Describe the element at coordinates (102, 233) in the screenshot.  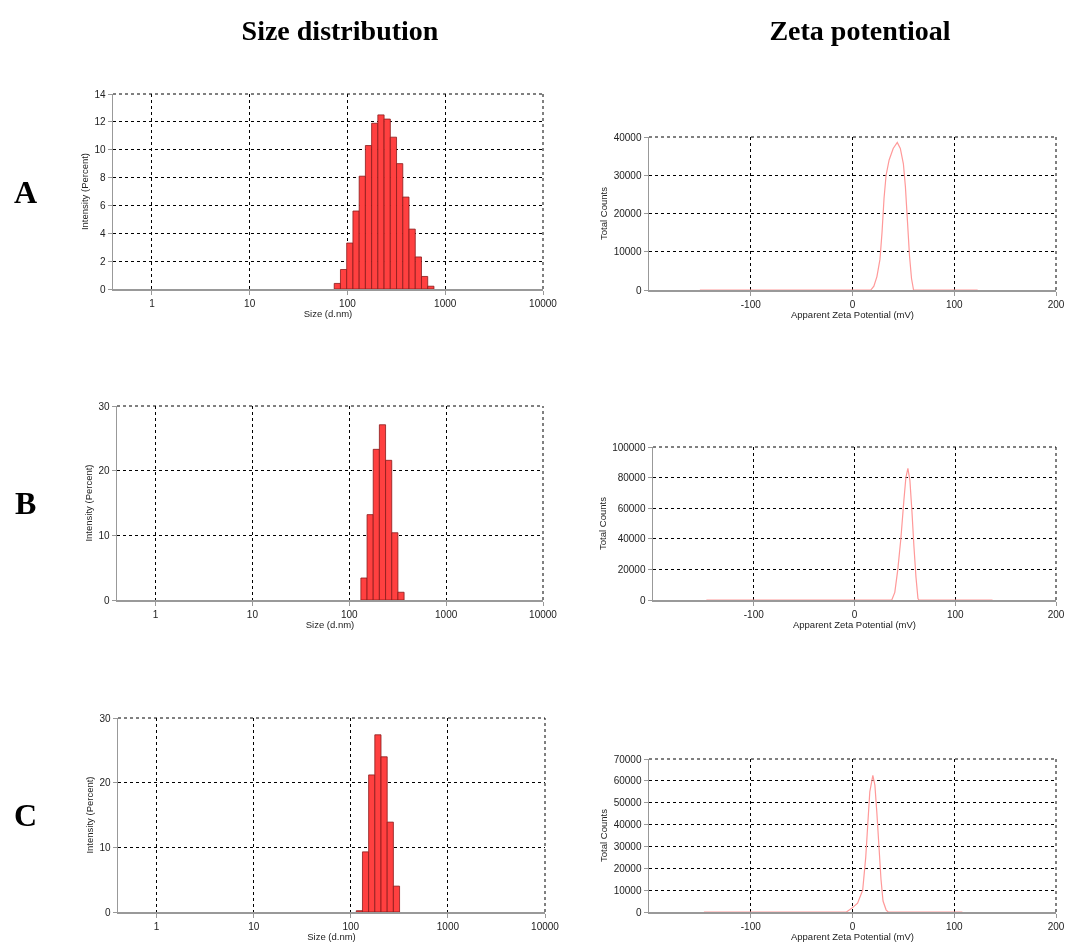
I see `y-tick-label: 4` at that location.